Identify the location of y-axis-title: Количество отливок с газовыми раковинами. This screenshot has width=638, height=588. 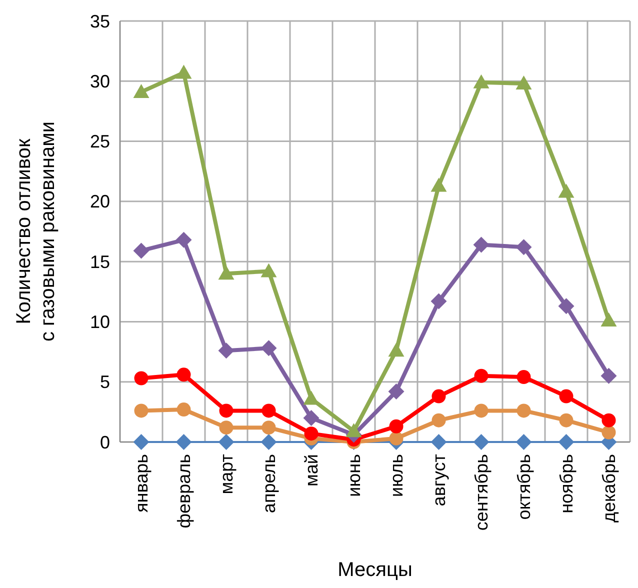
(36, 231).